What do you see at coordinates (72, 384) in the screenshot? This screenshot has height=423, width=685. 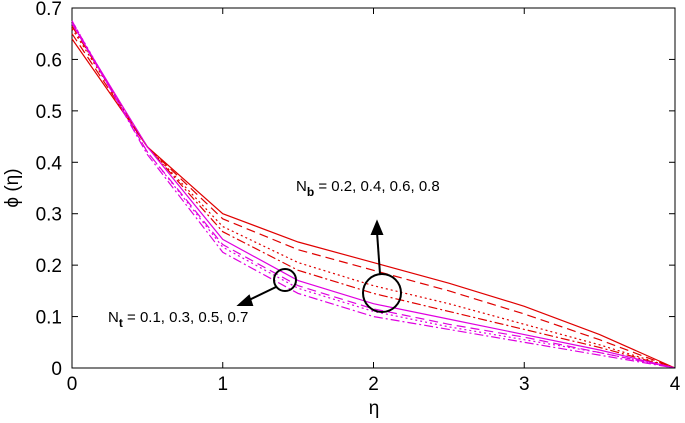 I see `x-tick-label: 0` at bounding box center [72, 384].